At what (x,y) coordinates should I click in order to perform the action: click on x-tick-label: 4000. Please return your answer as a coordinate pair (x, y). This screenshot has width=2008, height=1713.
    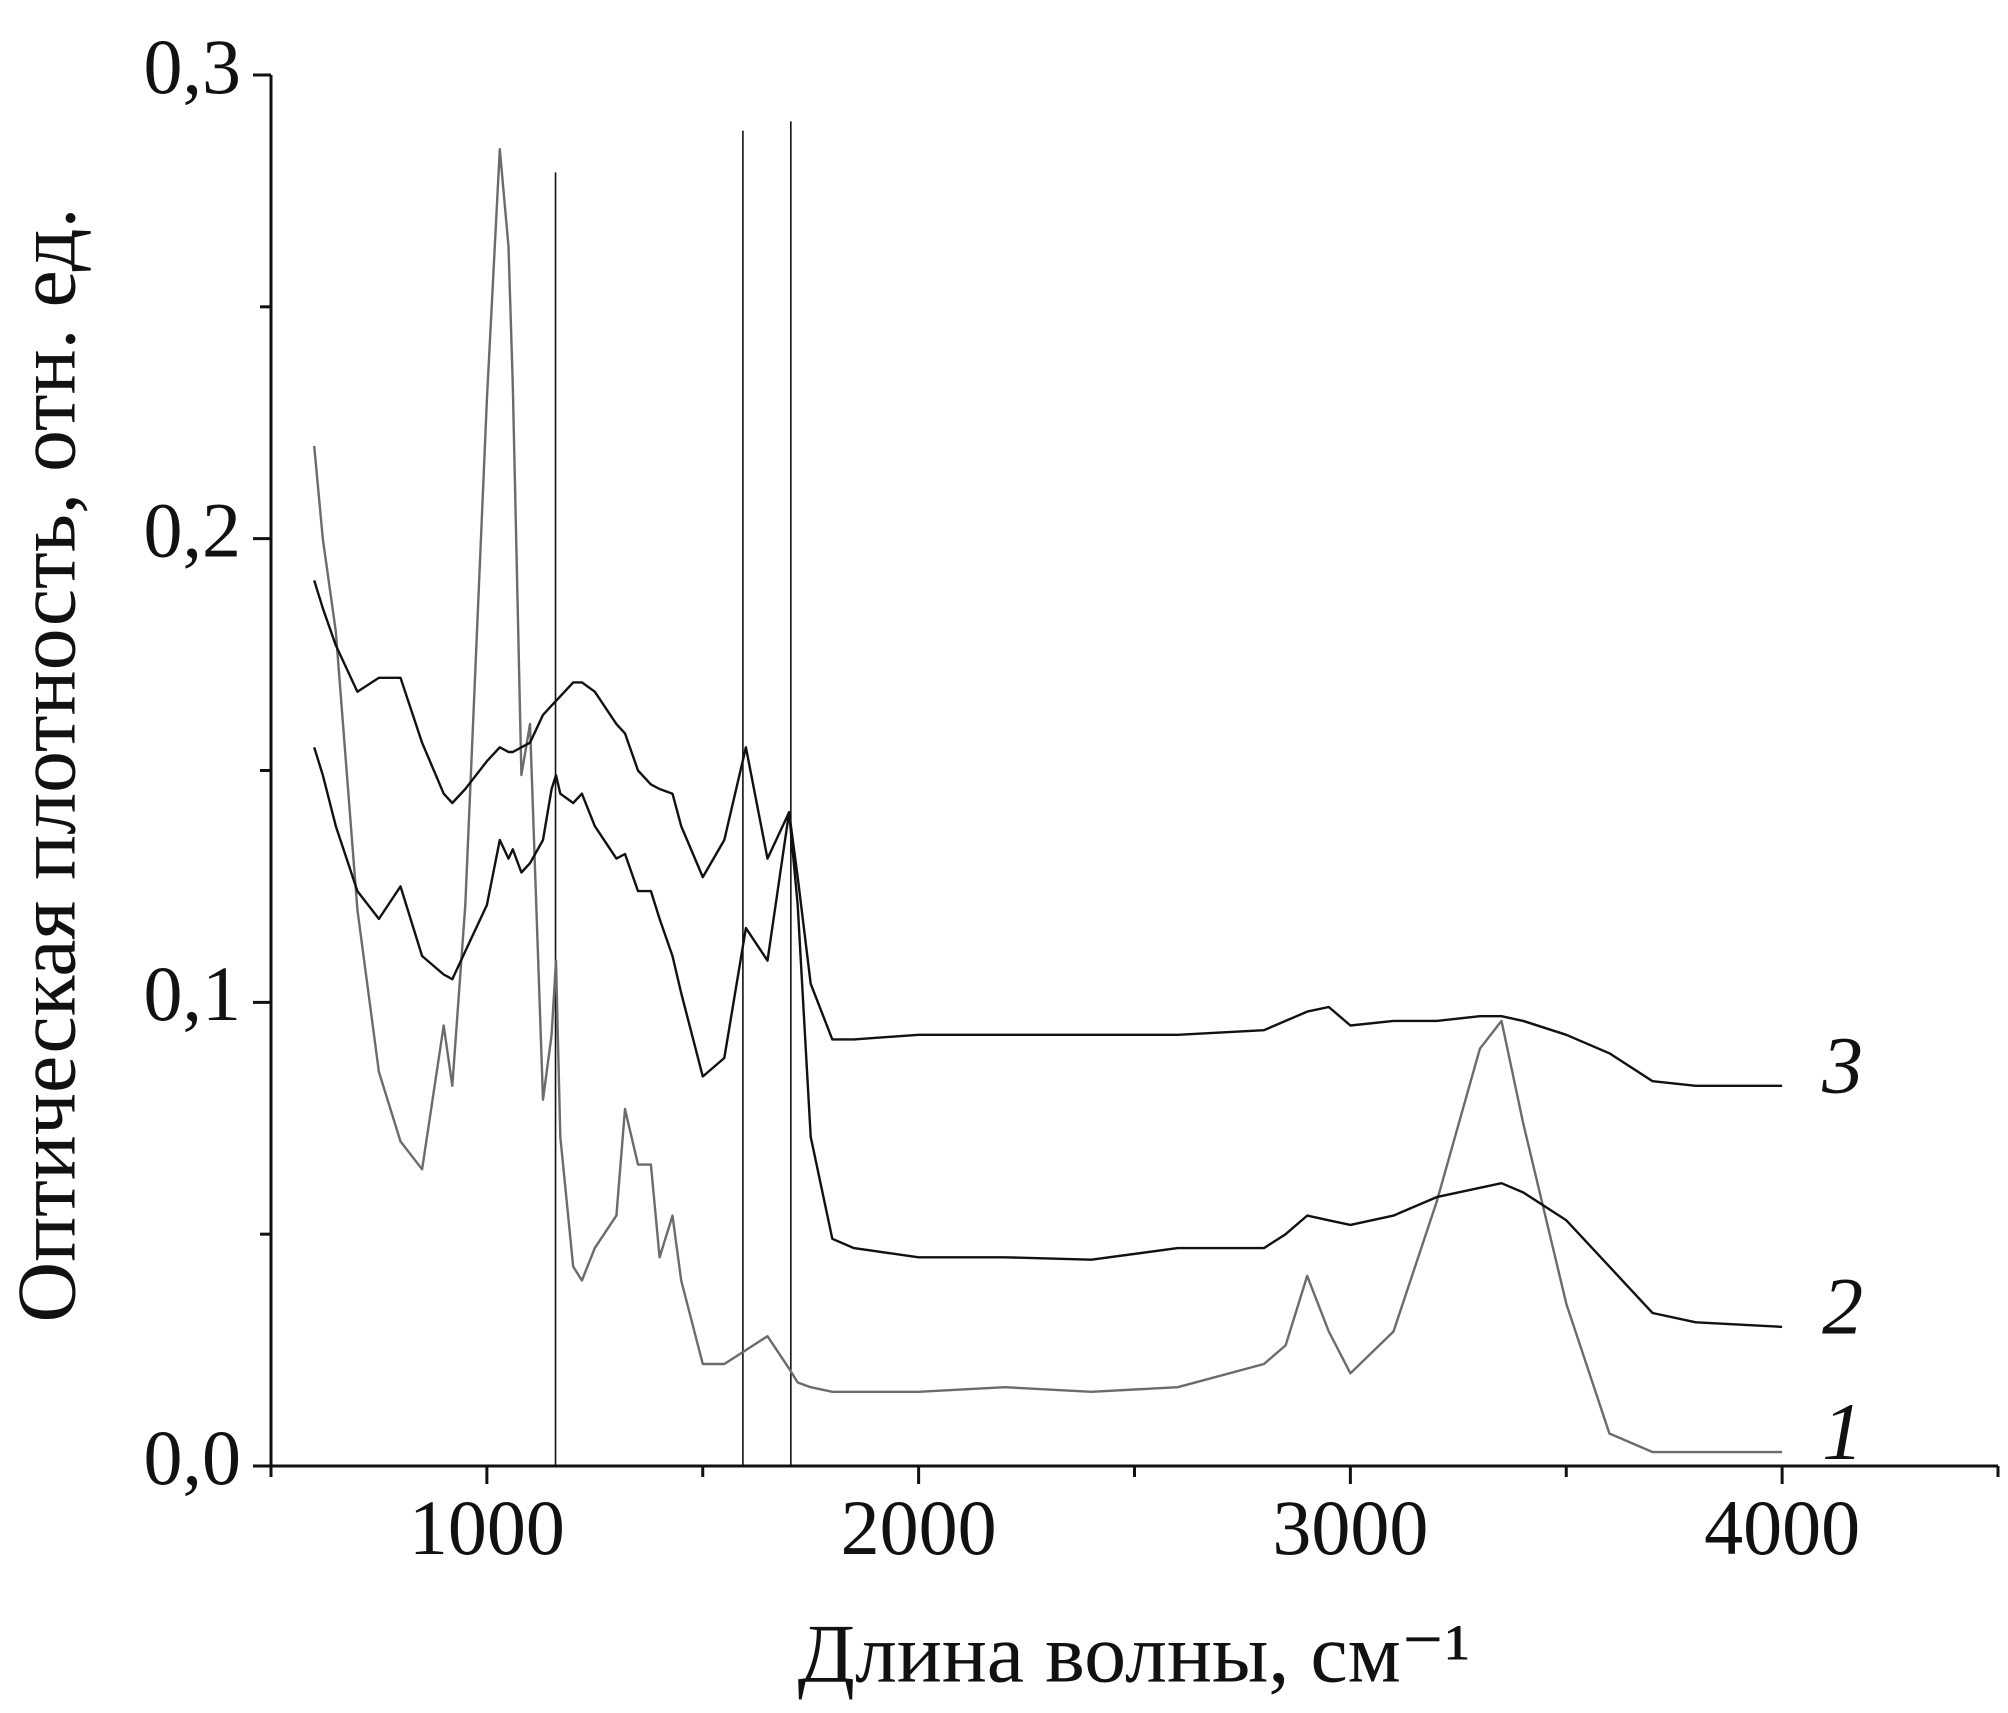
    Looking at the image, I should click on (1782, 1527).